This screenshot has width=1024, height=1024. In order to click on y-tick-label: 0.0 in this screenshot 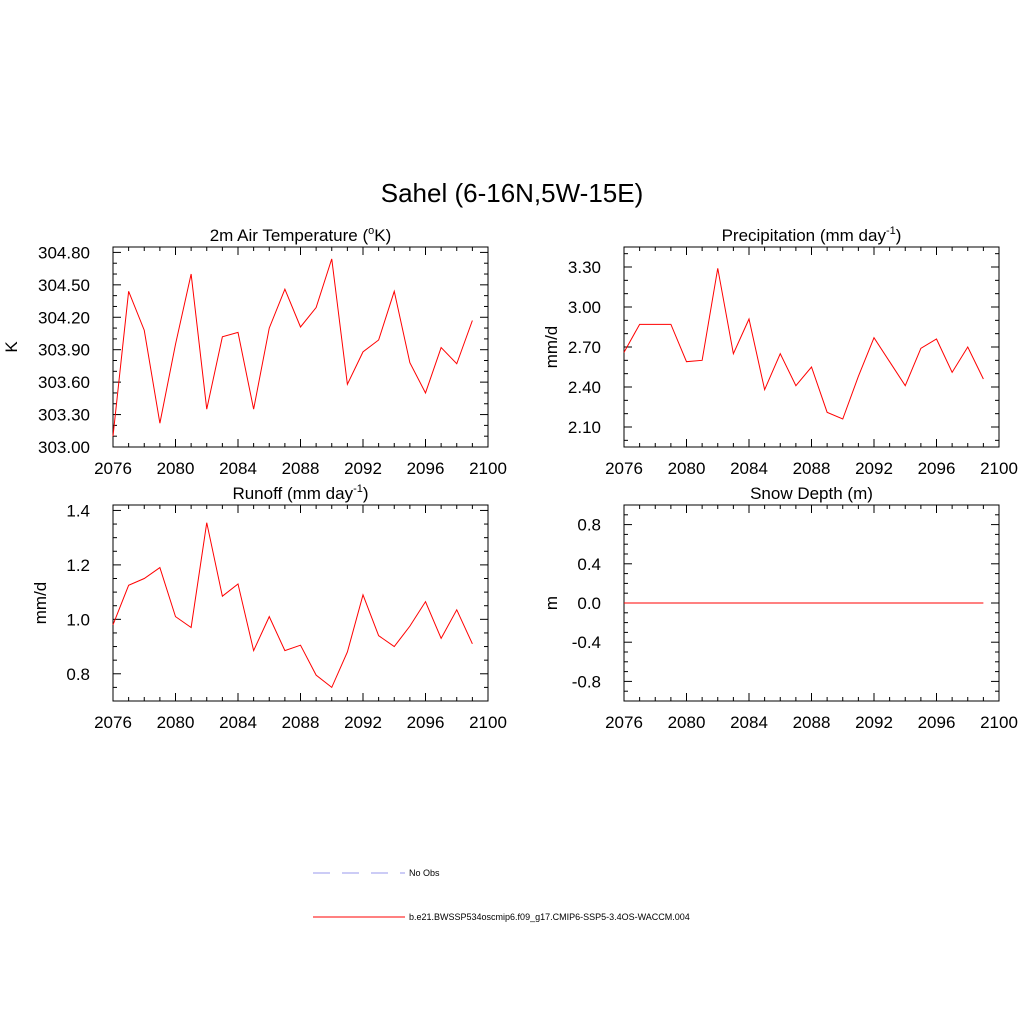, I will do `click(589, 603)`.